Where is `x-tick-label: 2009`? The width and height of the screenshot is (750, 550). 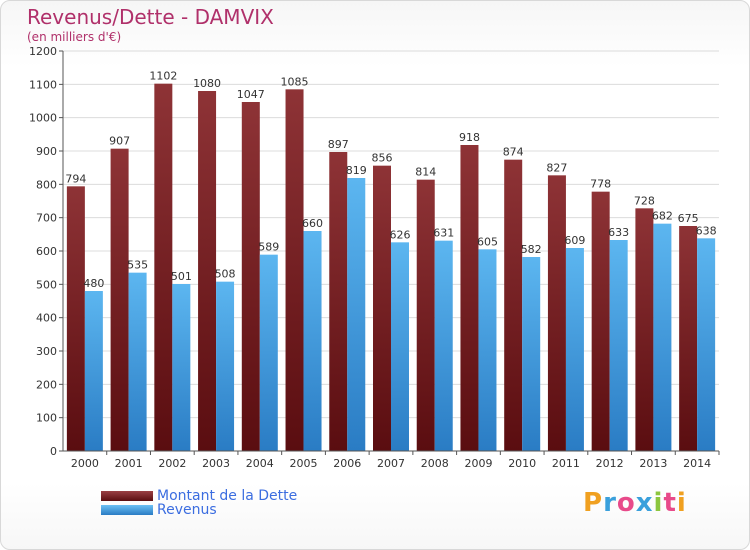
x-tick-label: 2009 is located at coordinates (478, 463).